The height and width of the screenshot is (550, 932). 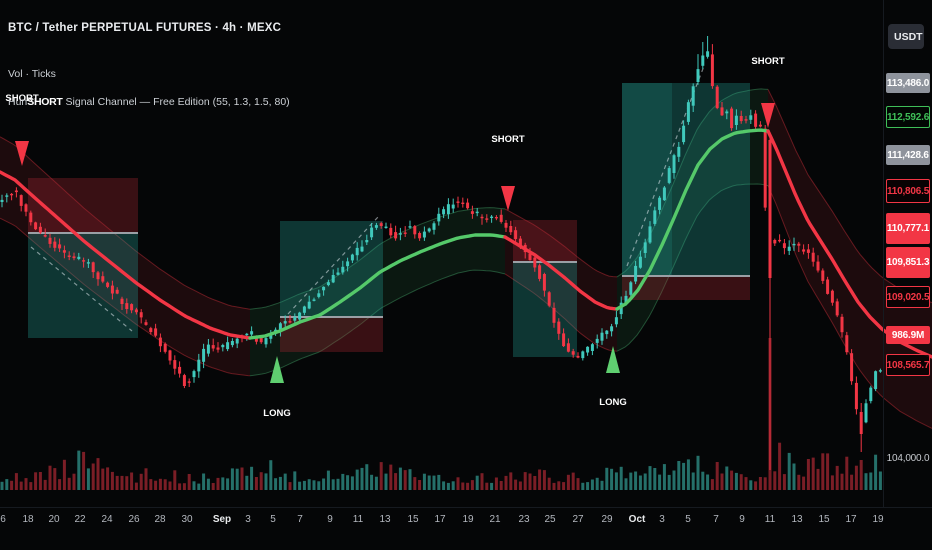 I want to click on time-axis-label: 23, so click(x=524, y=519).